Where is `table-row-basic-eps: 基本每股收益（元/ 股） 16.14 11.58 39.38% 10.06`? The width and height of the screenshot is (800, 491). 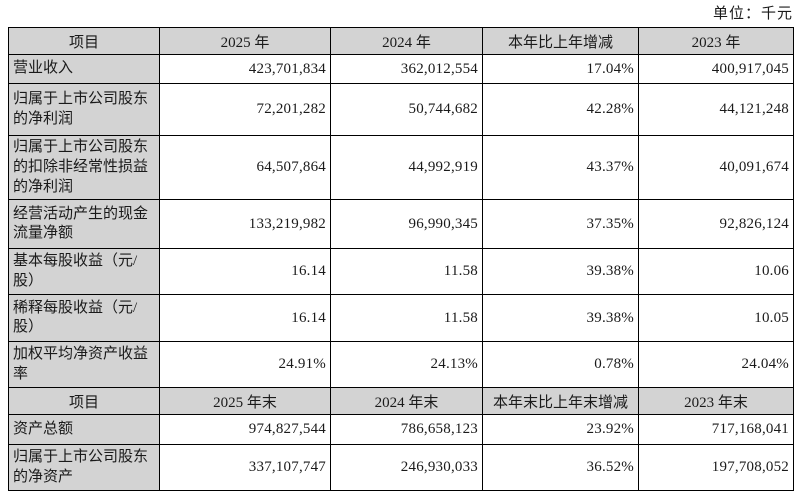
table-row-basic-eps: 基本每股收益（元/ 股） 16.14 11.58 39.38% 10.06 is located at coordinates (401, 272).